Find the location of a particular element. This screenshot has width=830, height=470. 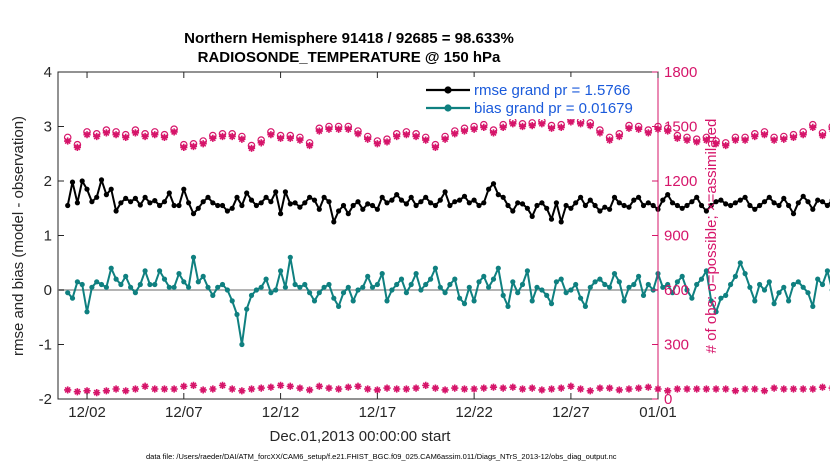

y-axis-label-right: # of obs: o=possible; ×=assimilated is located at coordinates (711, 236).